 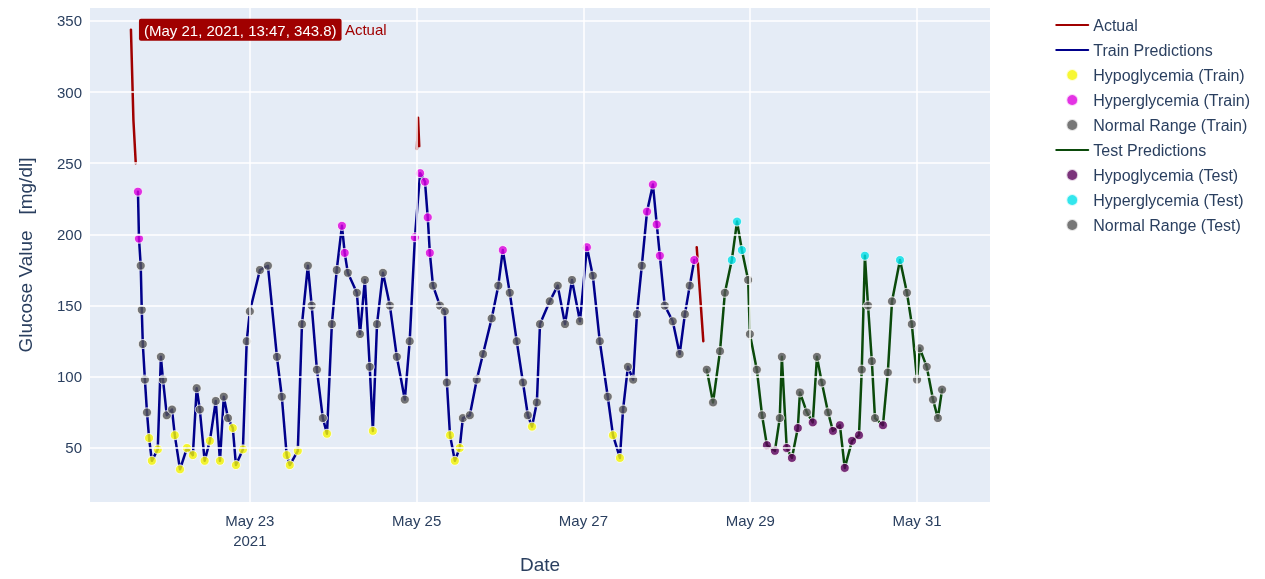 I want to click on y-tick-label: 50, so click(x=73, y=448).